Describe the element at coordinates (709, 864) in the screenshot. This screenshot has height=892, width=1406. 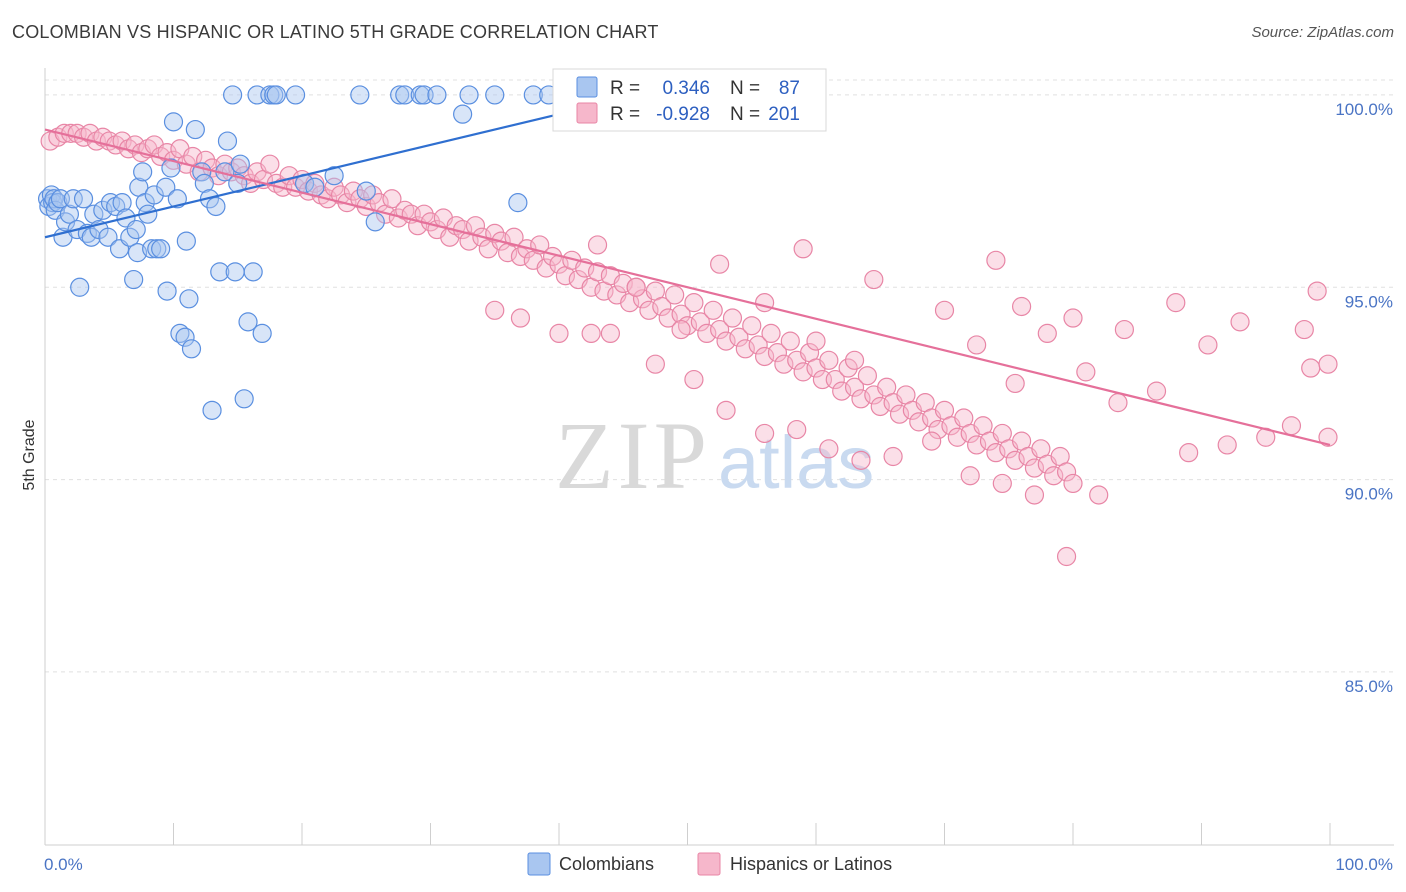
I see `series-legend: Colombians Hispanics or Latinos` at that location.